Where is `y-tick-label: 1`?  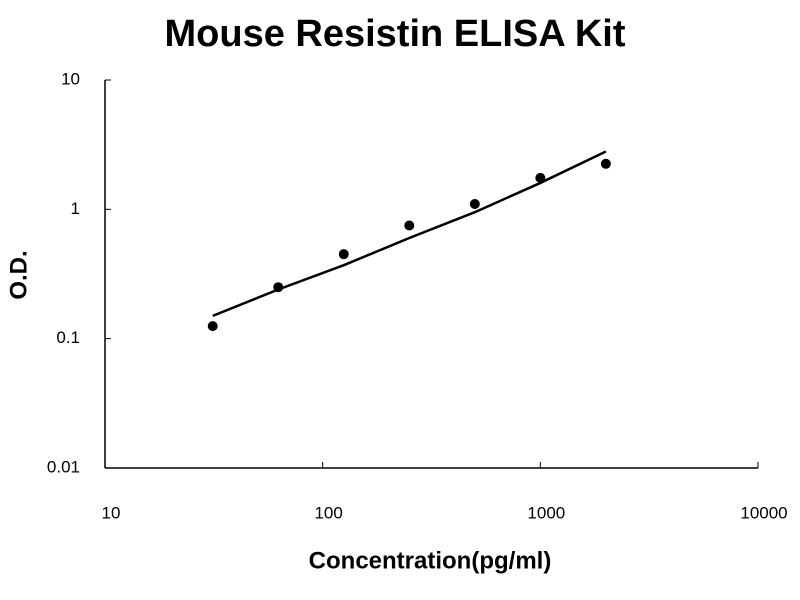 y-tick-label: 1 is located at coordinates (75, 208).